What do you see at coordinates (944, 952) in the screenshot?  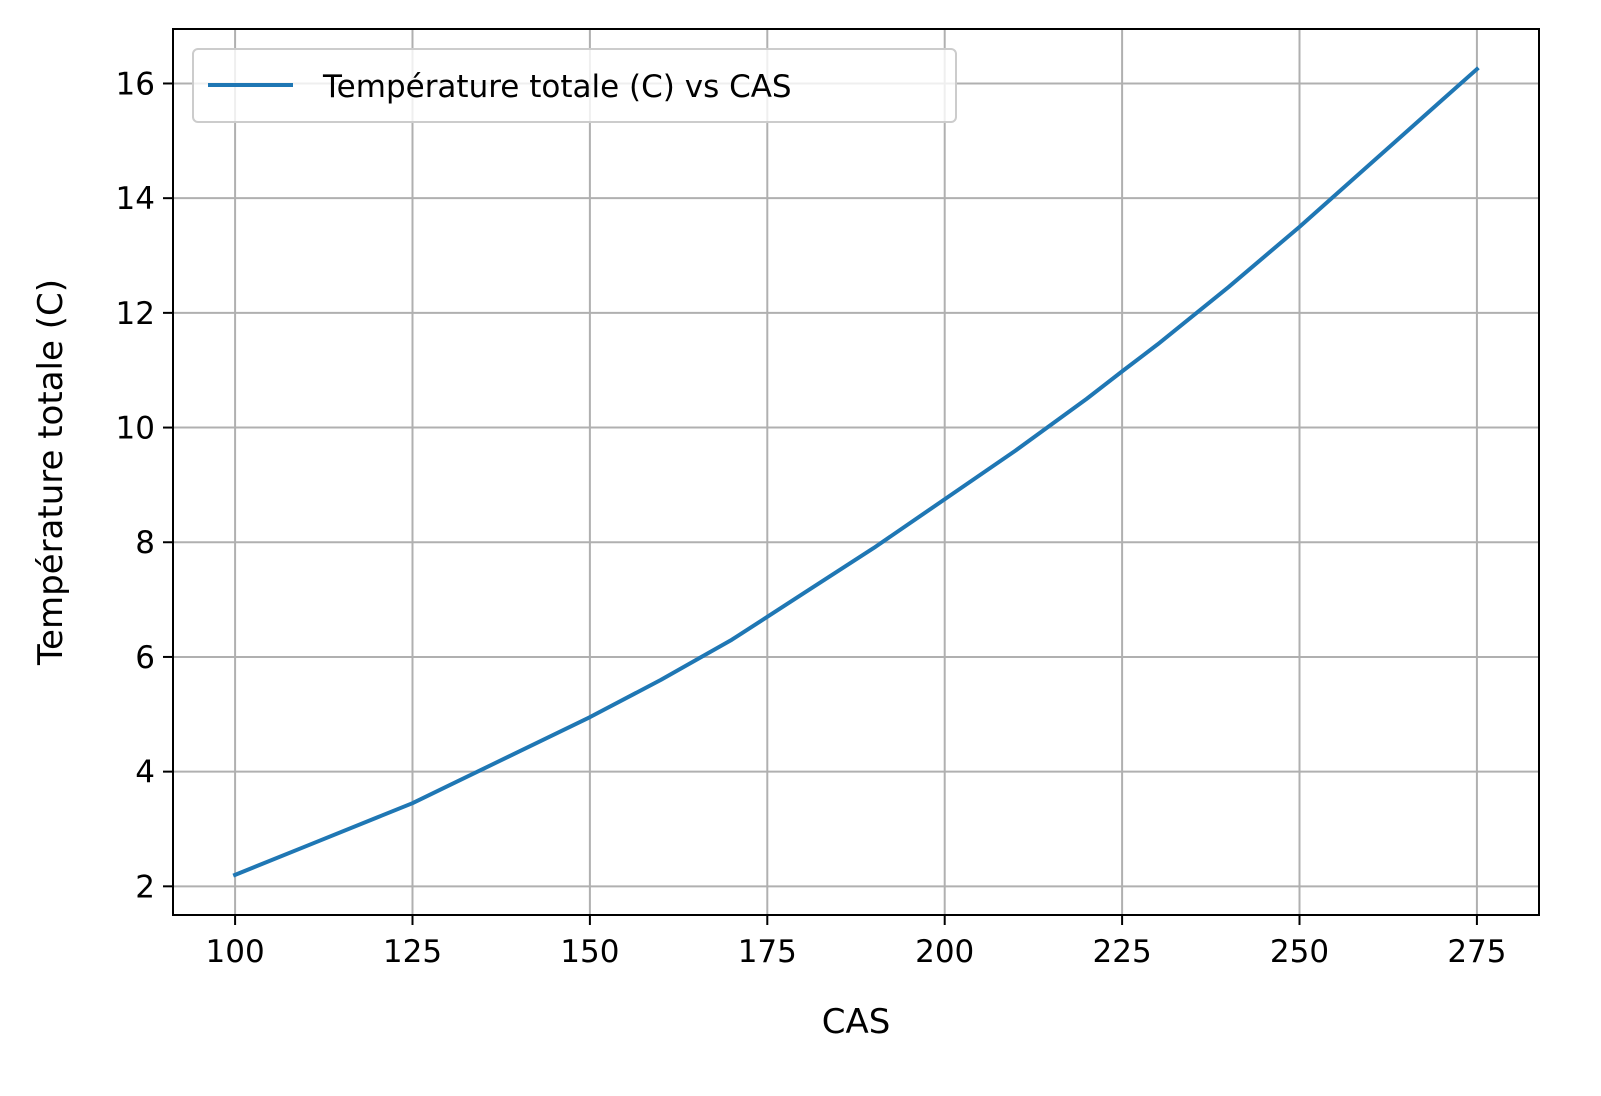 I see `x-tick-label: 200` at bounding box center [944, 952].